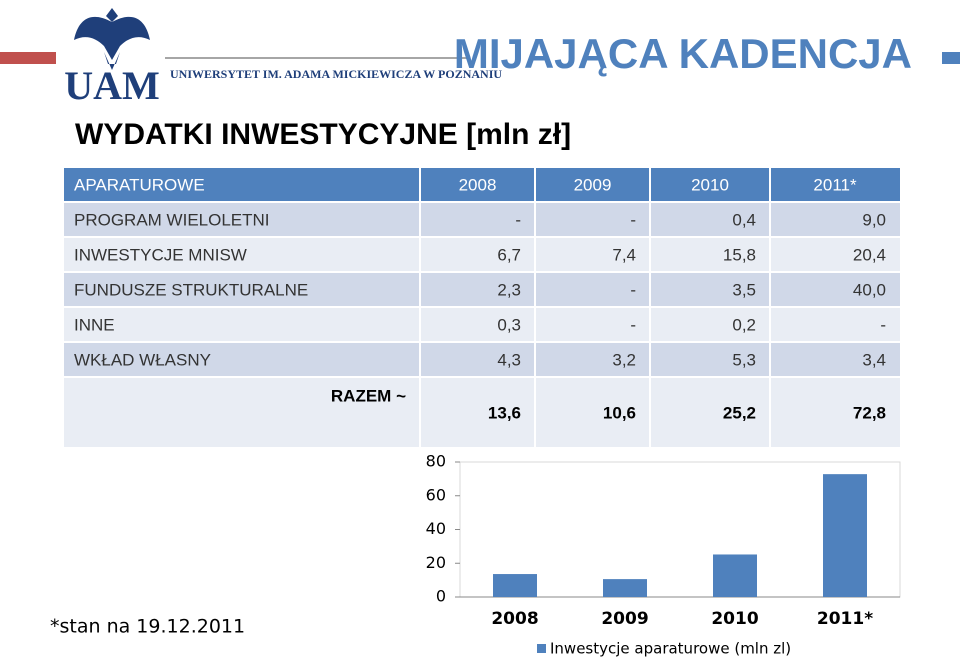 The width and height of the screenshot is (960, 658). What do you see at coordinates (436, 461) in the screenshot?
I see `y-tick-label: 80` at bounding box center [436, 461].